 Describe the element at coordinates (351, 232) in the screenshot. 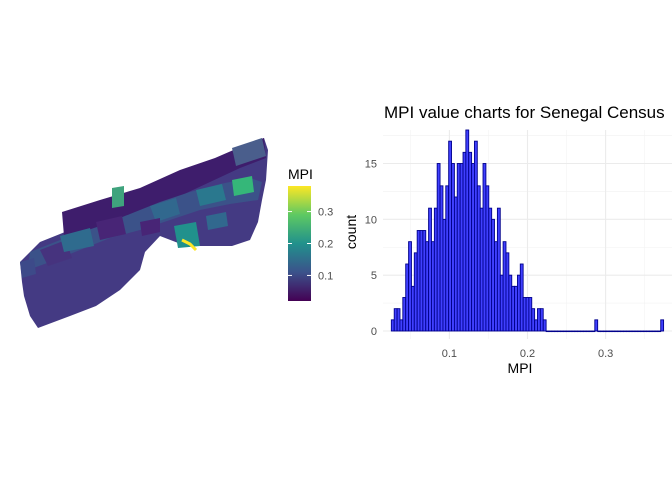

I see `y-axis-title: count` at that location.